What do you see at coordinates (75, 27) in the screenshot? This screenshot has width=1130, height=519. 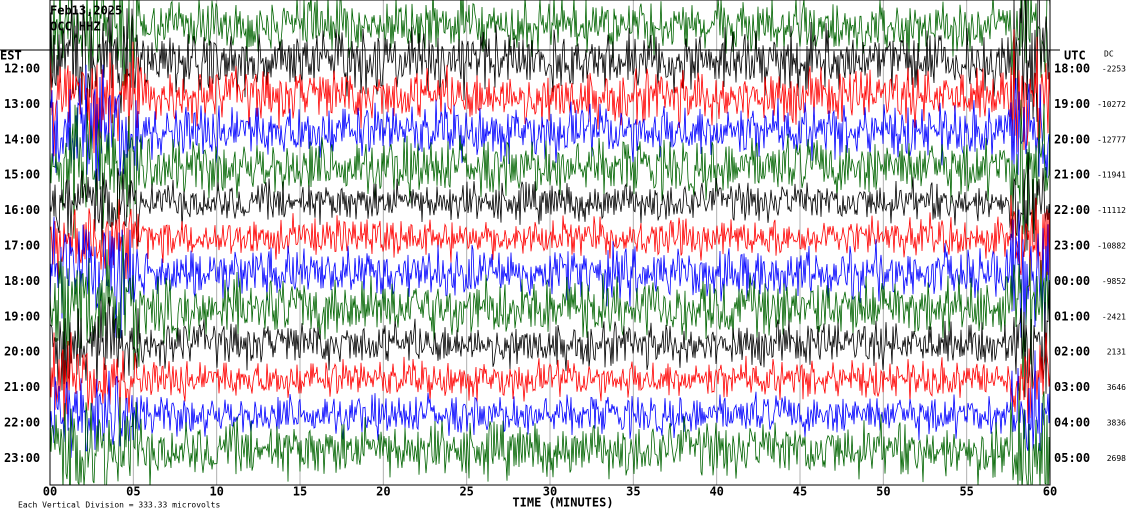 I see `station: OCC HHZ` at bounding box center [75, 27].